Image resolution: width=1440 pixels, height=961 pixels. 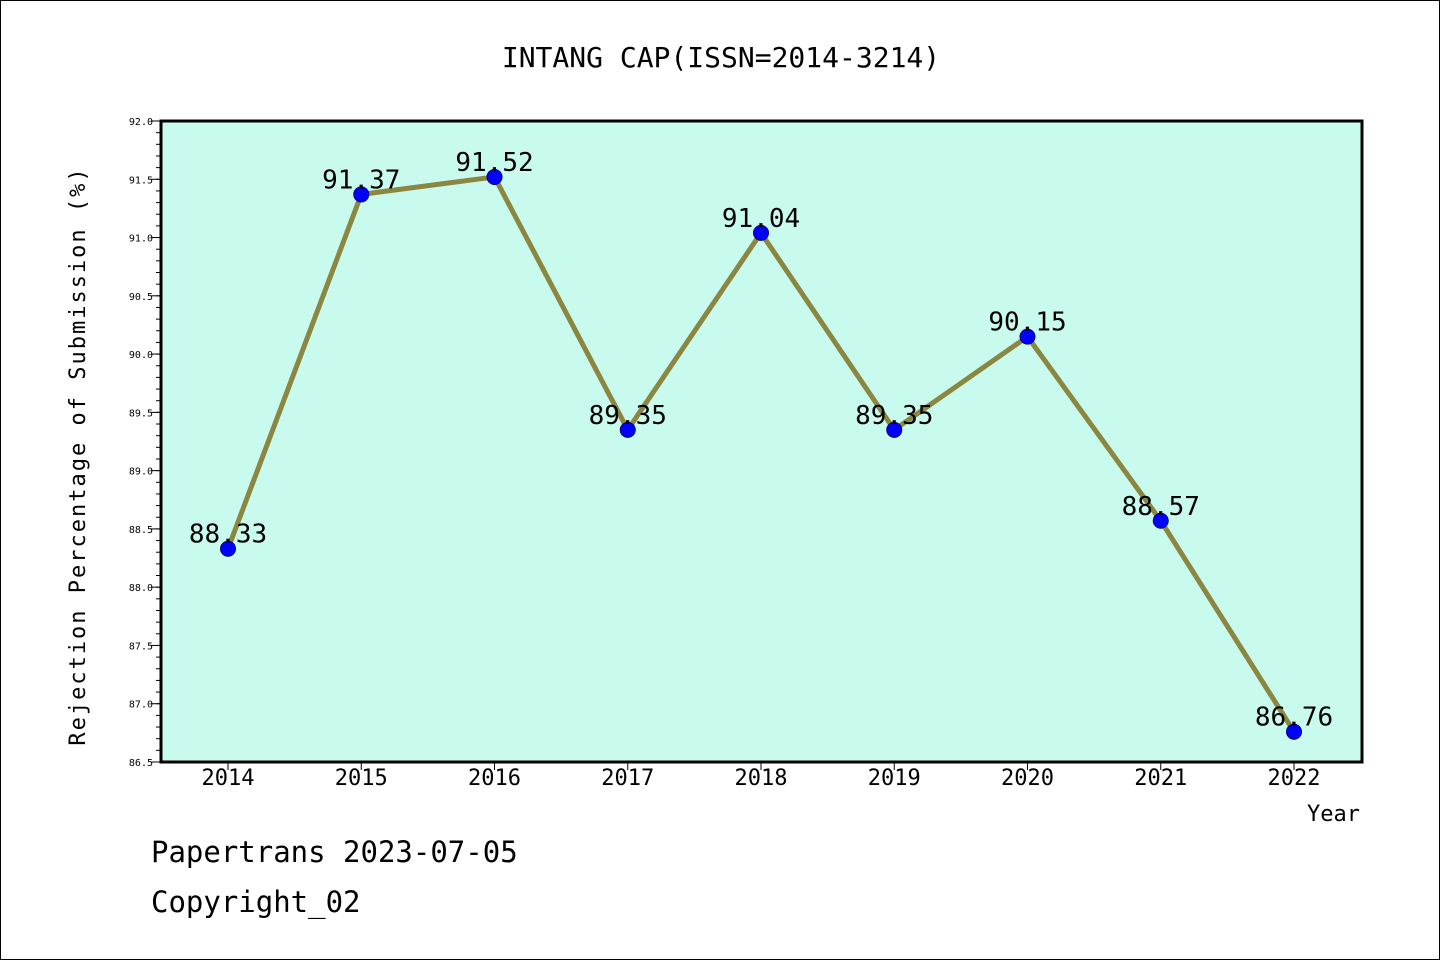 What do you see at coordinates (721, 57) in the screenshot?
I see `chart-title: INTANG CAP(ISSN=2014-3214)` at bounding box center [721, 57].